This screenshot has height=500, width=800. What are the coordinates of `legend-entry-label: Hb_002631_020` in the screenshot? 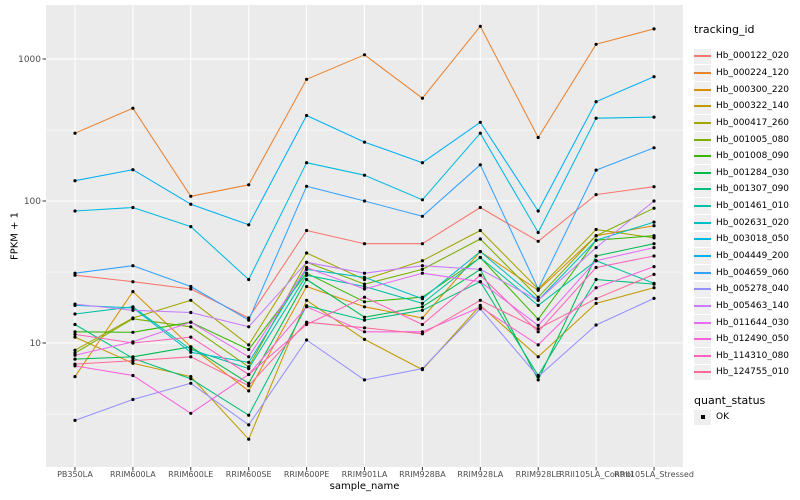 It's located at (753, 222).